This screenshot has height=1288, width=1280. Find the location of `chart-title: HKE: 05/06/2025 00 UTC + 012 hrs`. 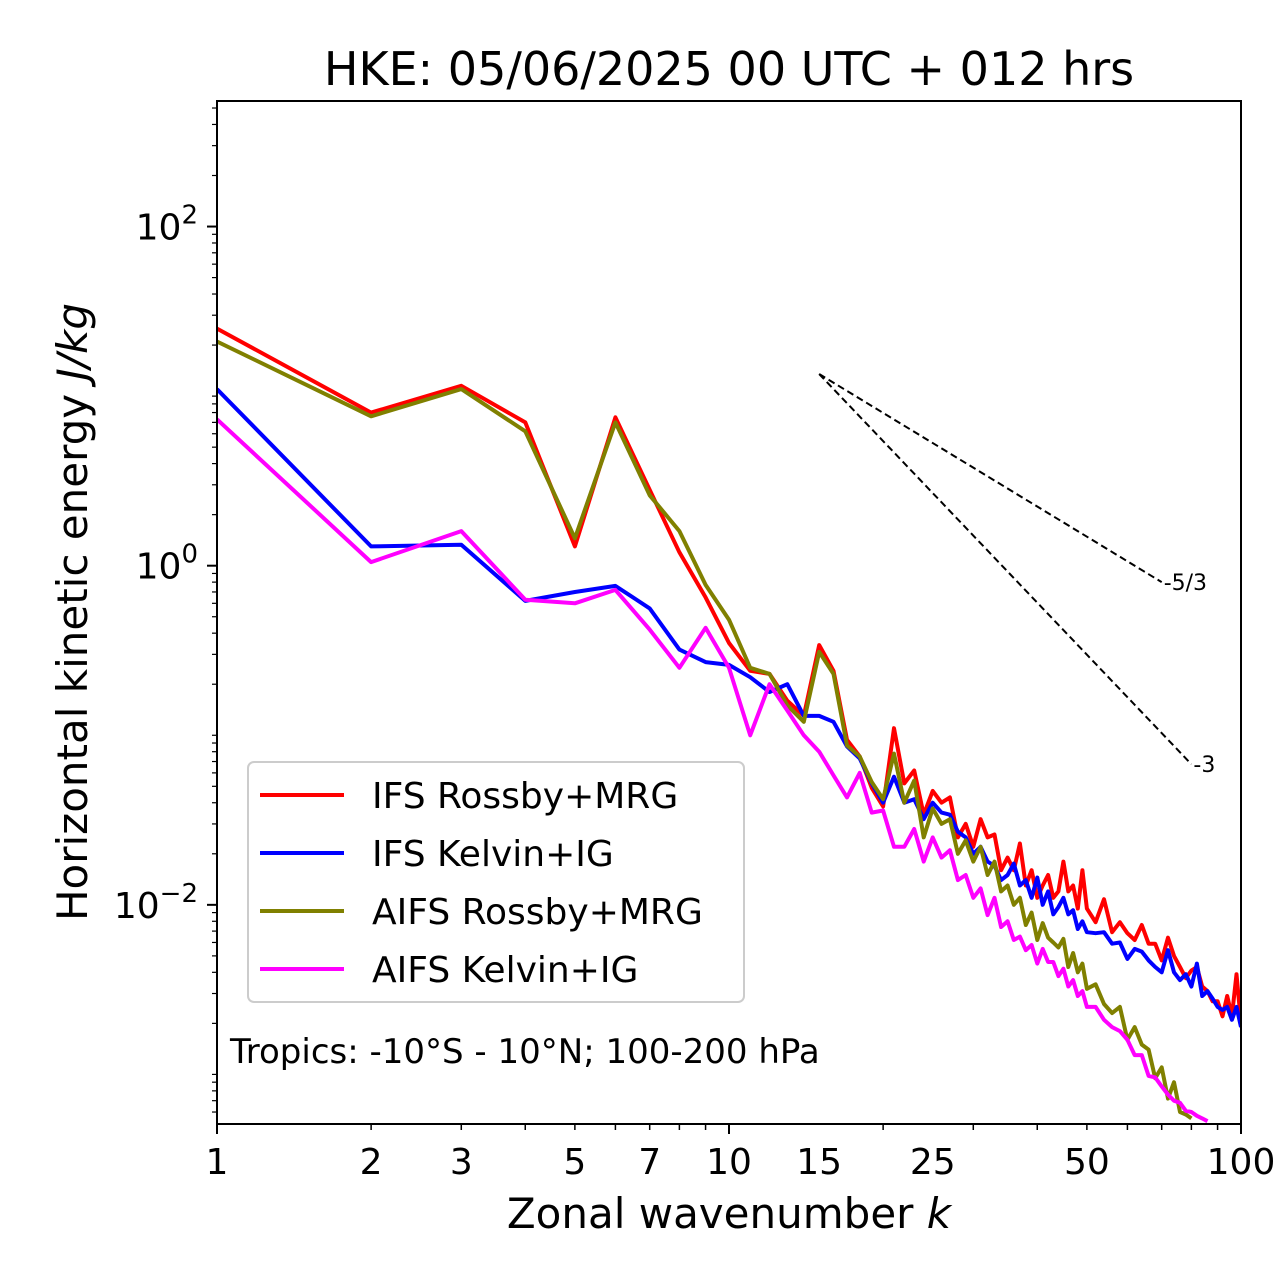

chart-title: HKE: 05/06/2025 00 UTC + 012 hrs is located at coordinates (729, 69).